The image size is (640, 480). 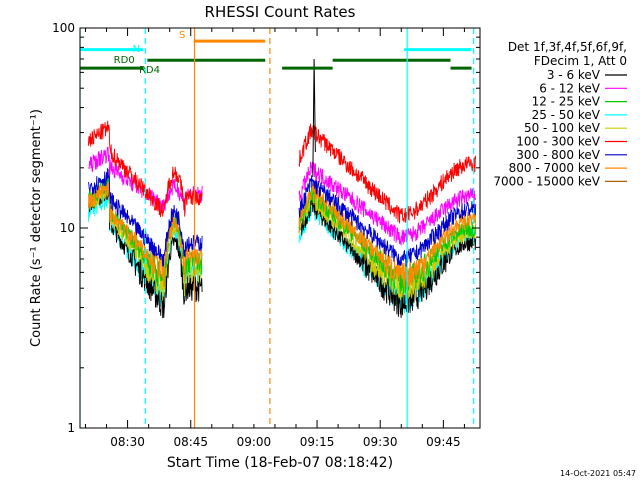 I want to click on legend-label-25-50keV: 25 - 50 keV, so click(x=566, y=115).